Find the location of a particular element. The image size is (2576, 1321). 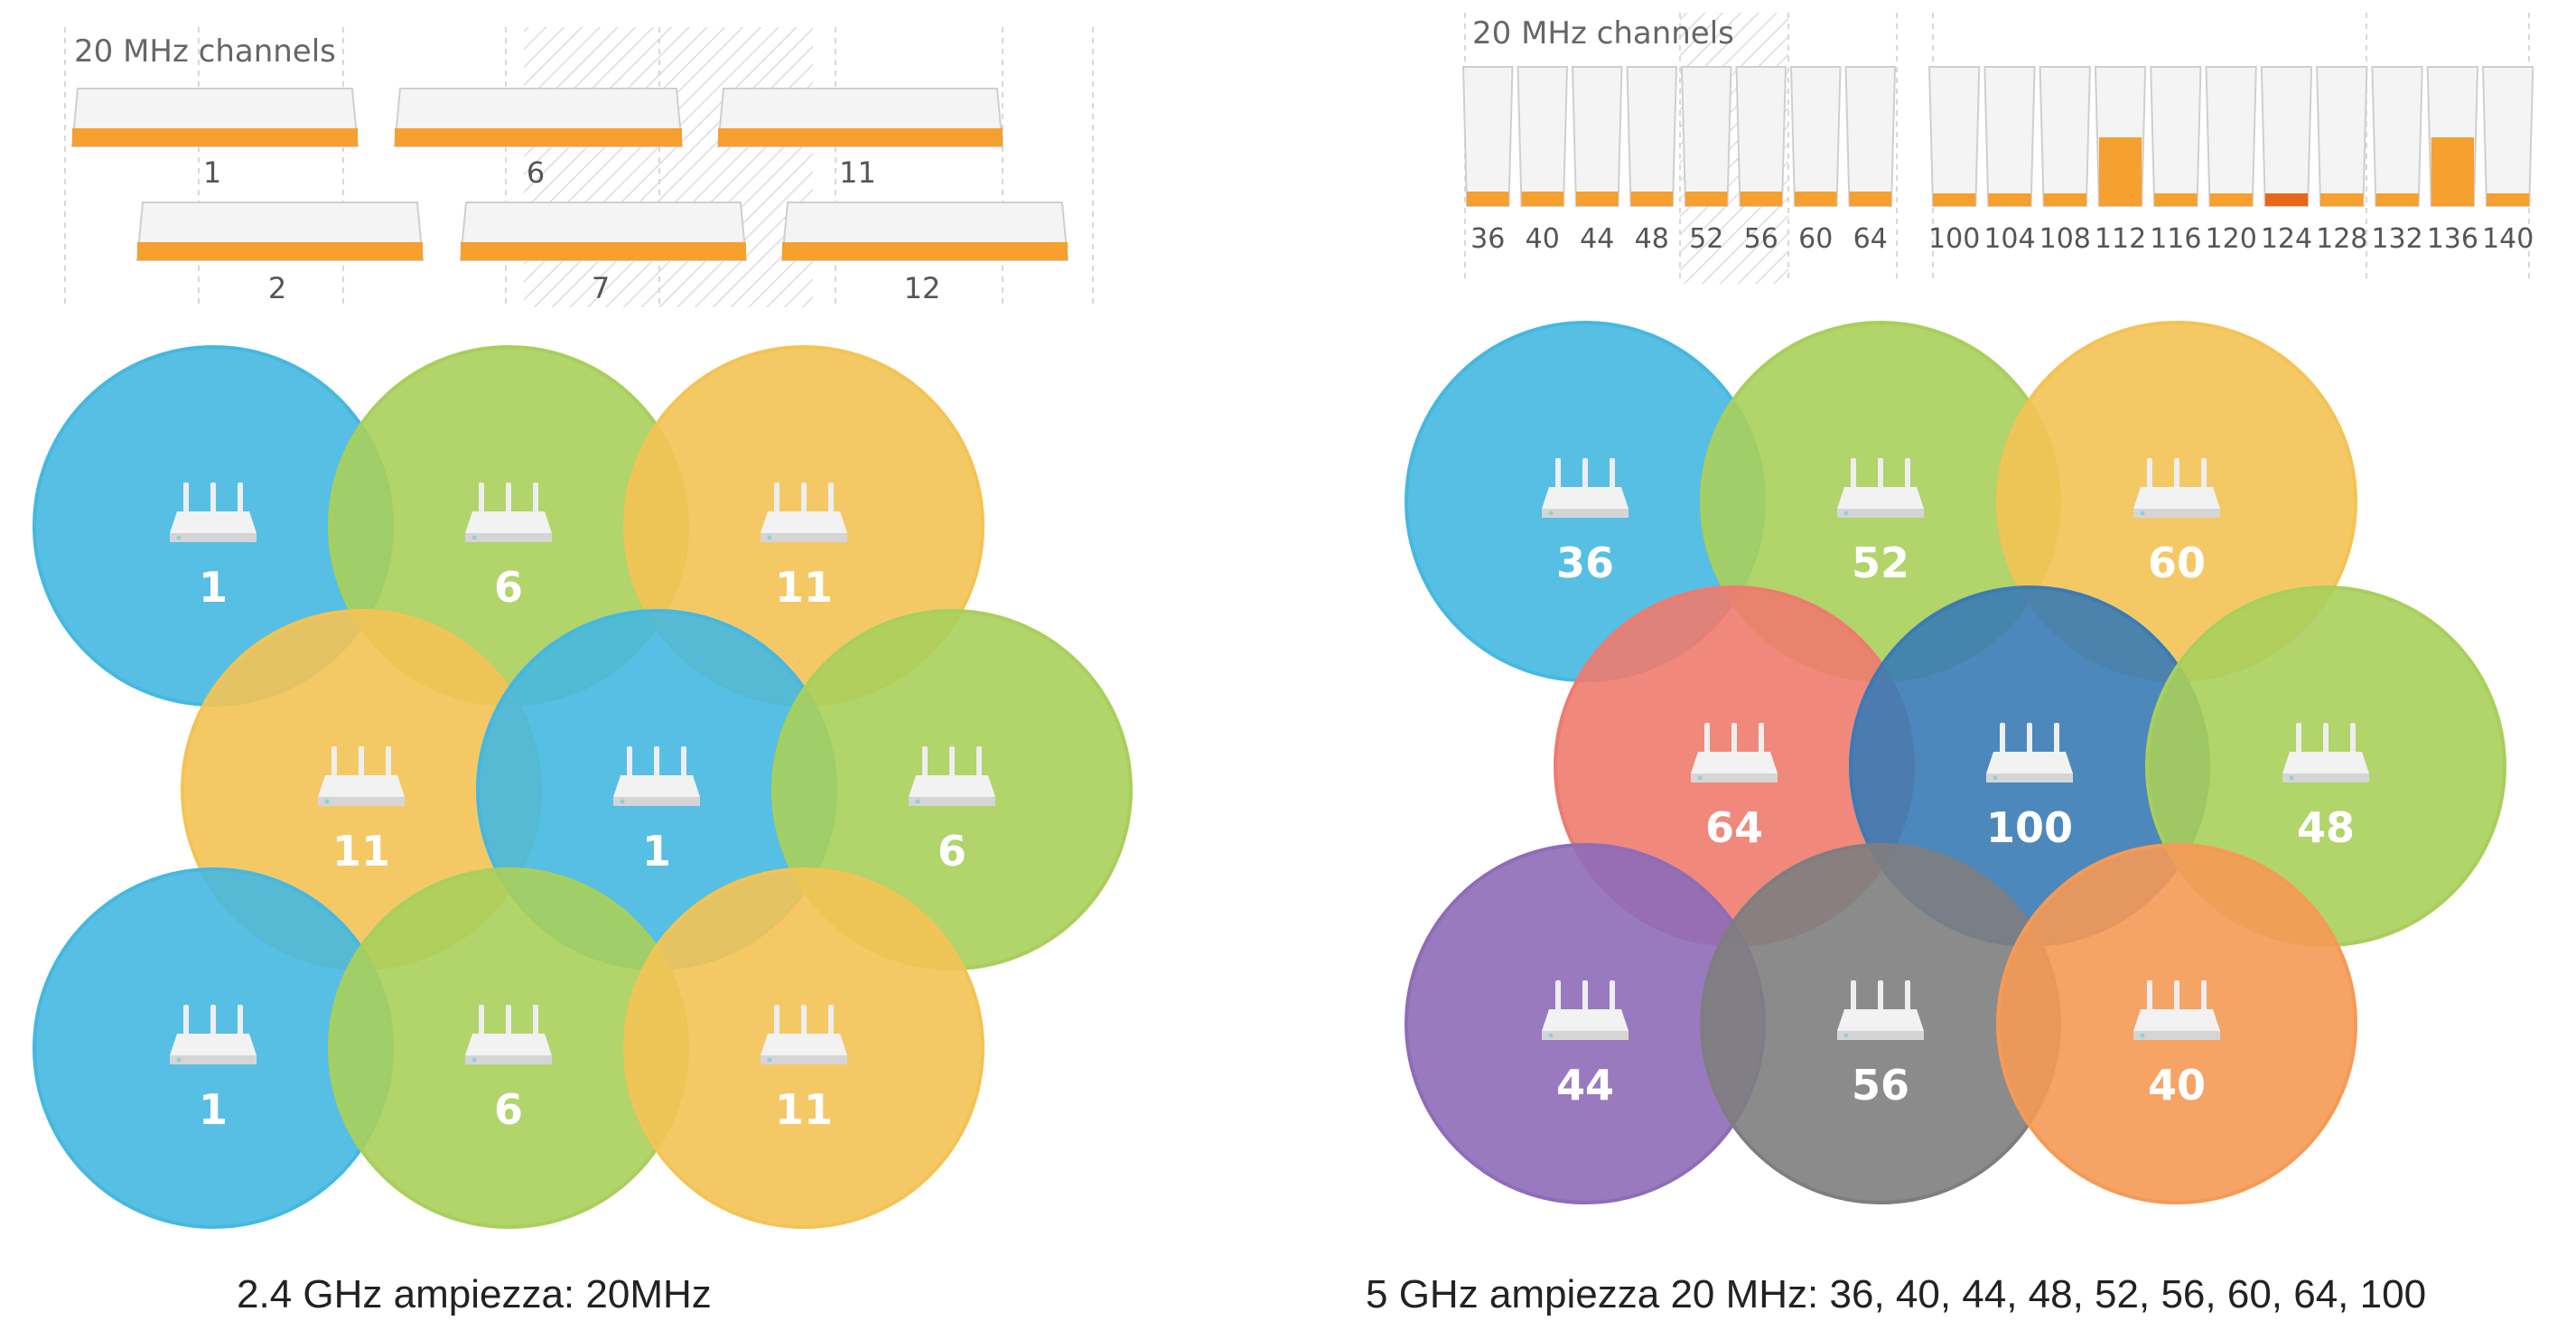

channel-slot: 140 is located at coordinates (2507, 160).